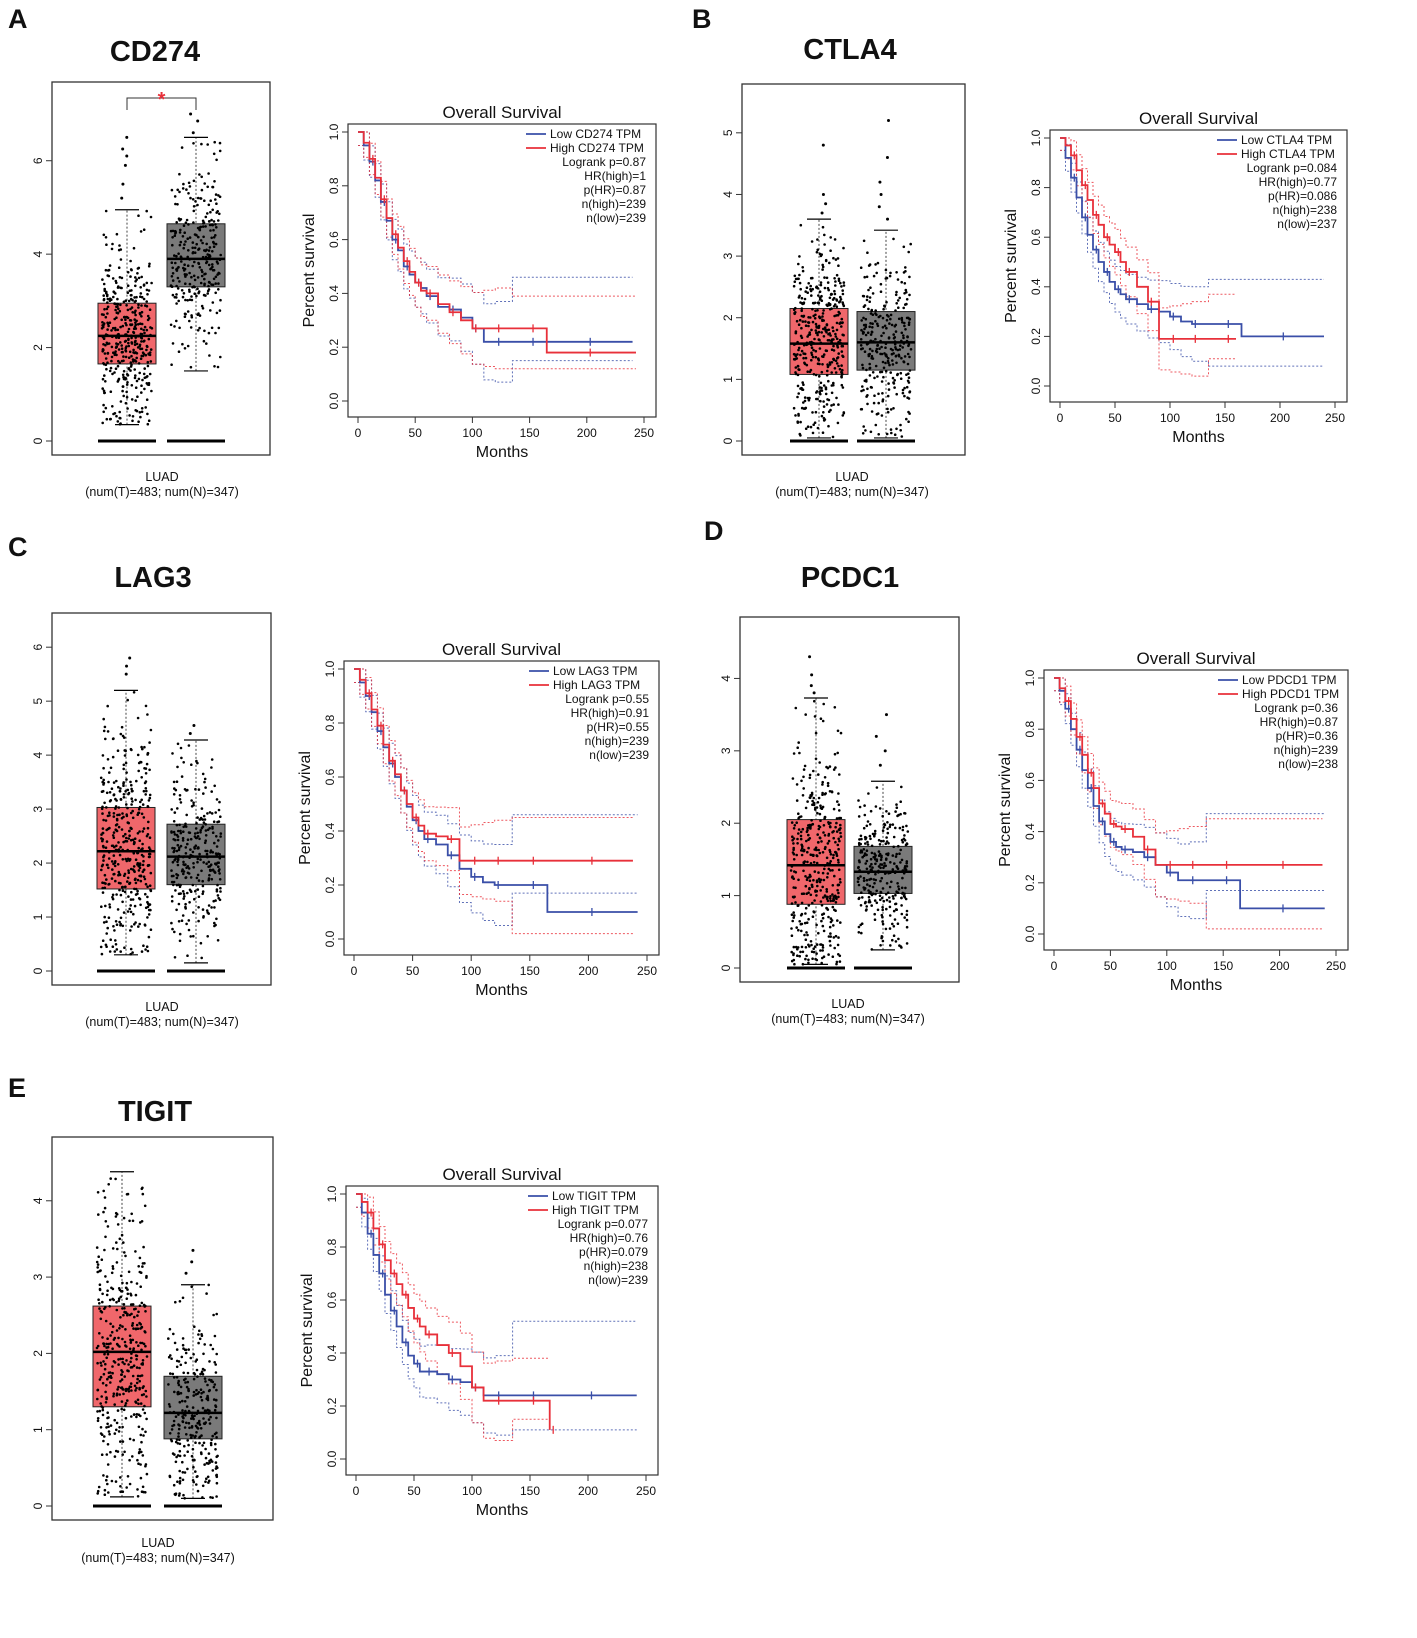 Image resolution: width=1417 pixels, height=1638 pixels. I want to click on gene-title-ctla4: CTLA4, so click(850, 50).